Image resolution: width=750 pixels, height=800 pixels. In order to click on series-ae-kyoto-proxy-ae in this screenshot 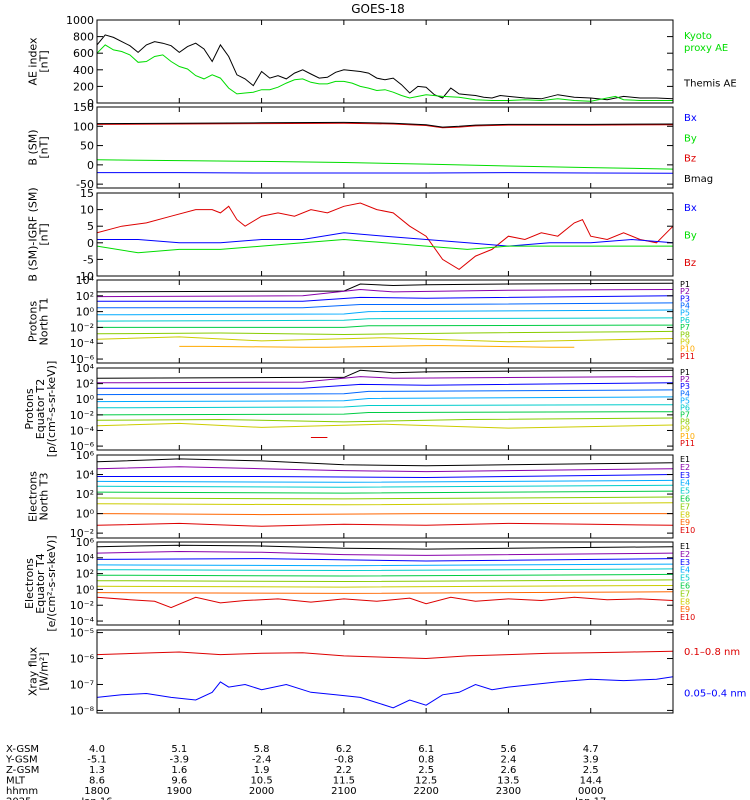, I will do `click(385, 73)`.